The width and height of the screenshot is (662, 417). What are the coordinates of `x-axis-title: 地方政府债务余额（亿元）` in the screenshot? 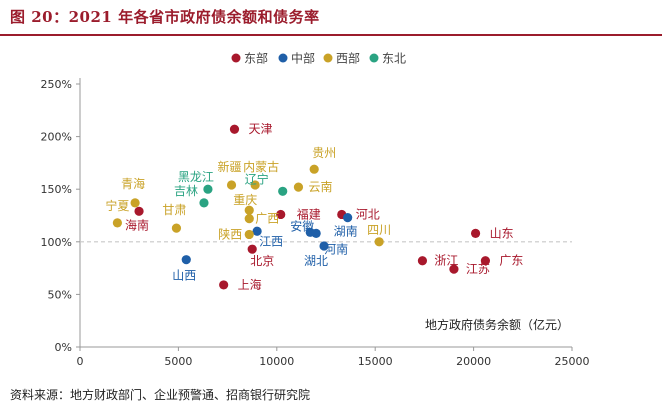 It's located at (497, 324).